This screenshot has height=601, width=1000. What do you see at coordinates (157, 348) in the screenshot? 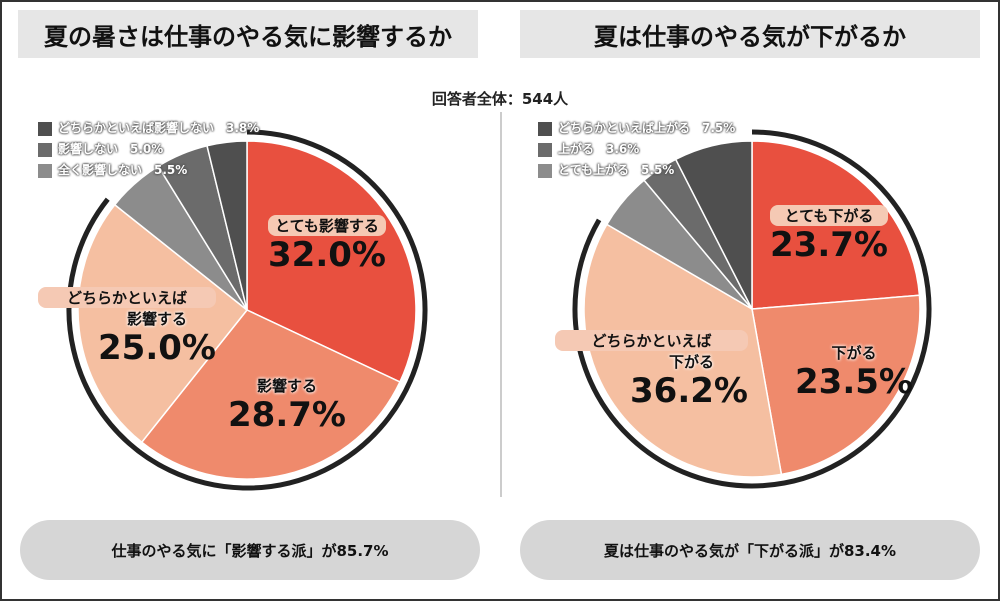
I see `slice-value: 25.0%` at bounding box center [157, 348].